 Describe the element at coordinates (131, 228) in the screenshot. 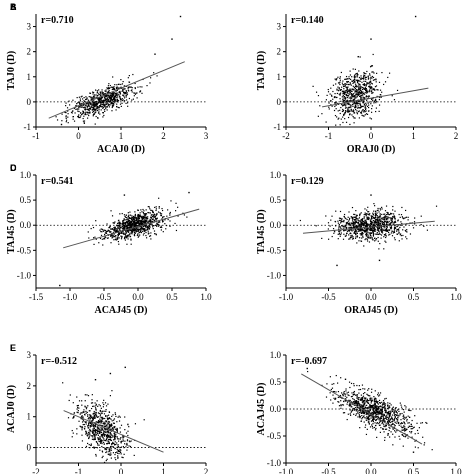

I see `regression-line` at that location.